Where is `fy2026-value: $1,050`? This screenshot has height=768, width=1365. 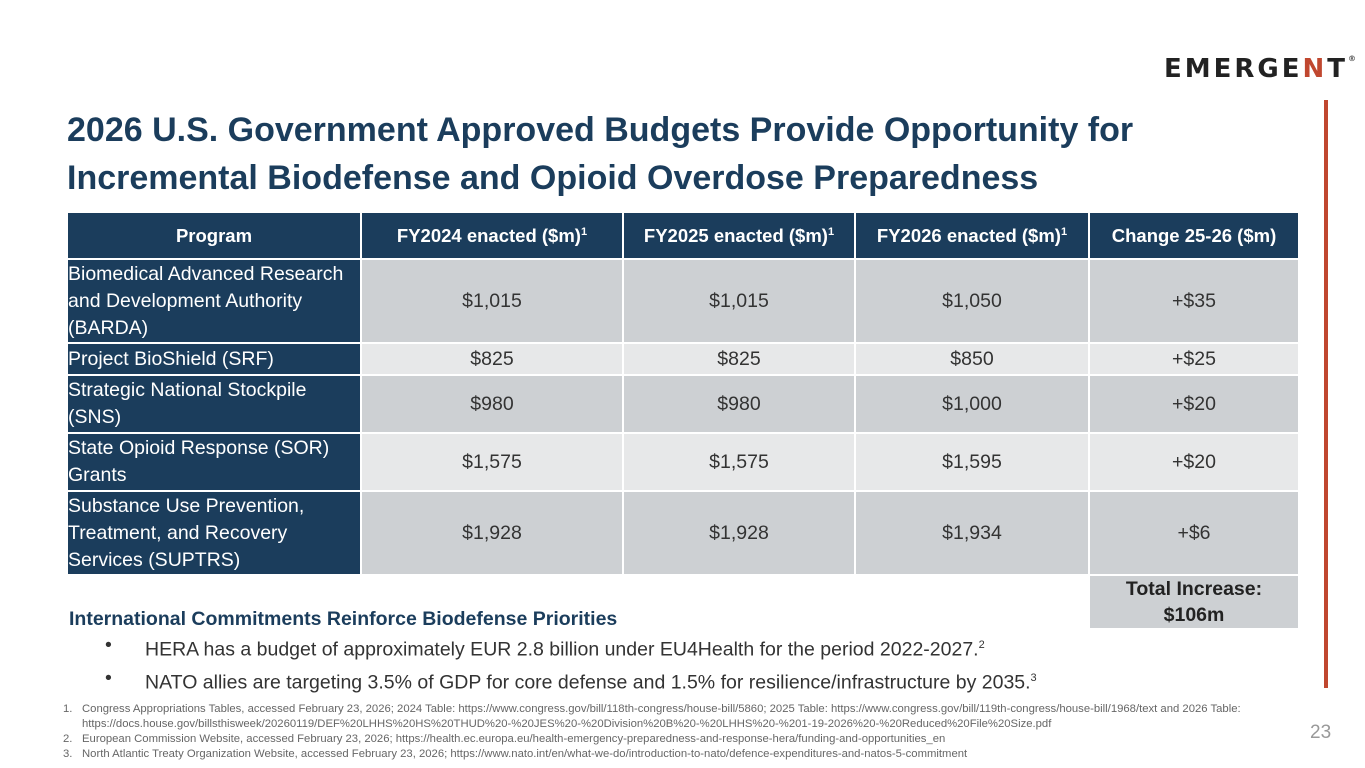
fy2026-value: $1,050 is located at coordinates (972, 301).